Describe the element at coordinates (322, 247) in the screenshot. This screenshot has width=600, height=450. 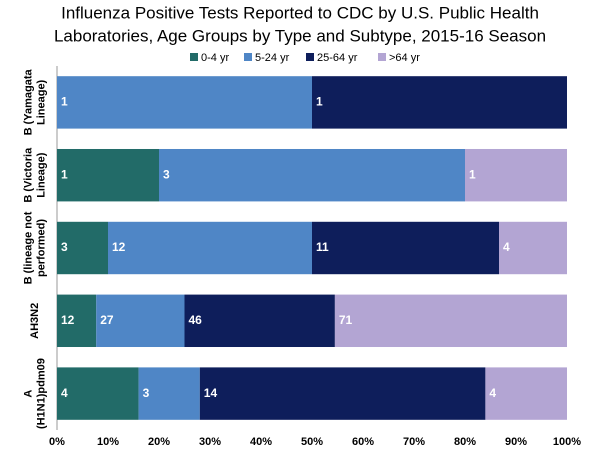
I see `data-label: 11` at that location.